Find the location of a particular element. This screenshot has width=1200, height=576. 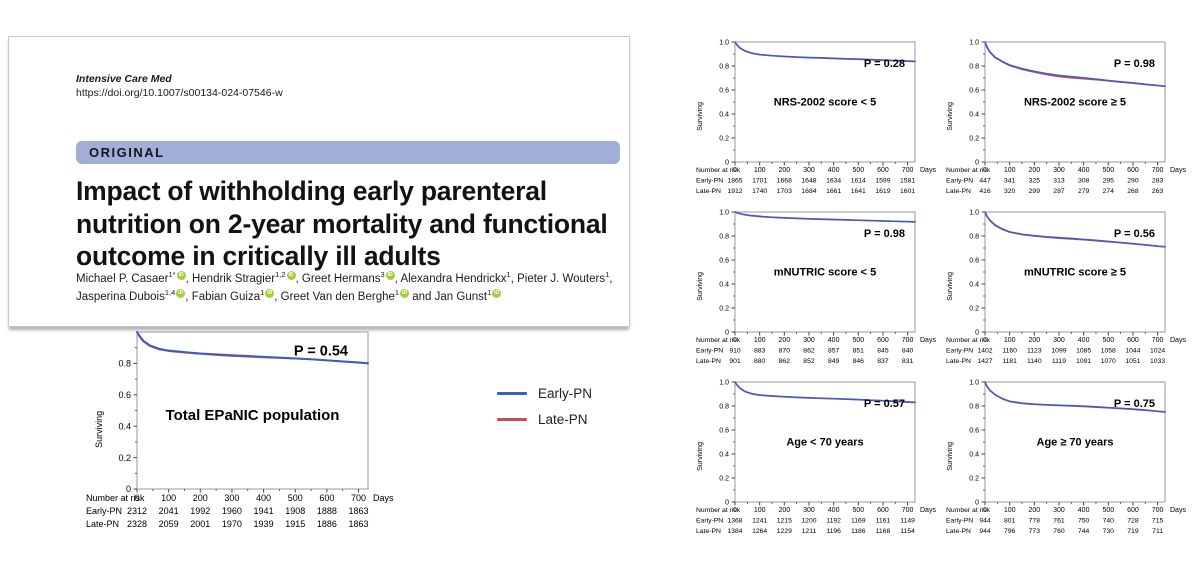

risk-count: 1960 is located at coordinates (232, 511).